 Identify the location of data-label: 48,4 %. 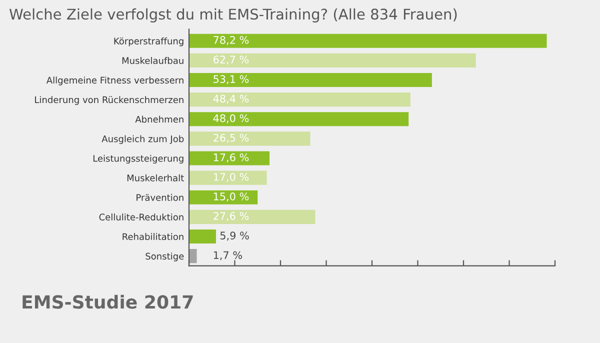
(231, 99).